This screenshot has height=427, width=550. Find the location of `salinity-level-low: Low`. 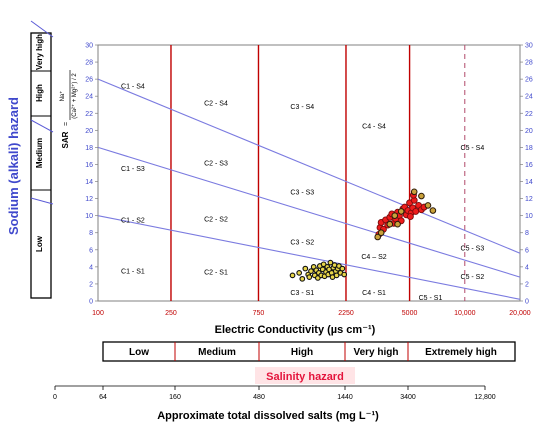

salinity-level-low: Low is located at coordinates (139, 352).